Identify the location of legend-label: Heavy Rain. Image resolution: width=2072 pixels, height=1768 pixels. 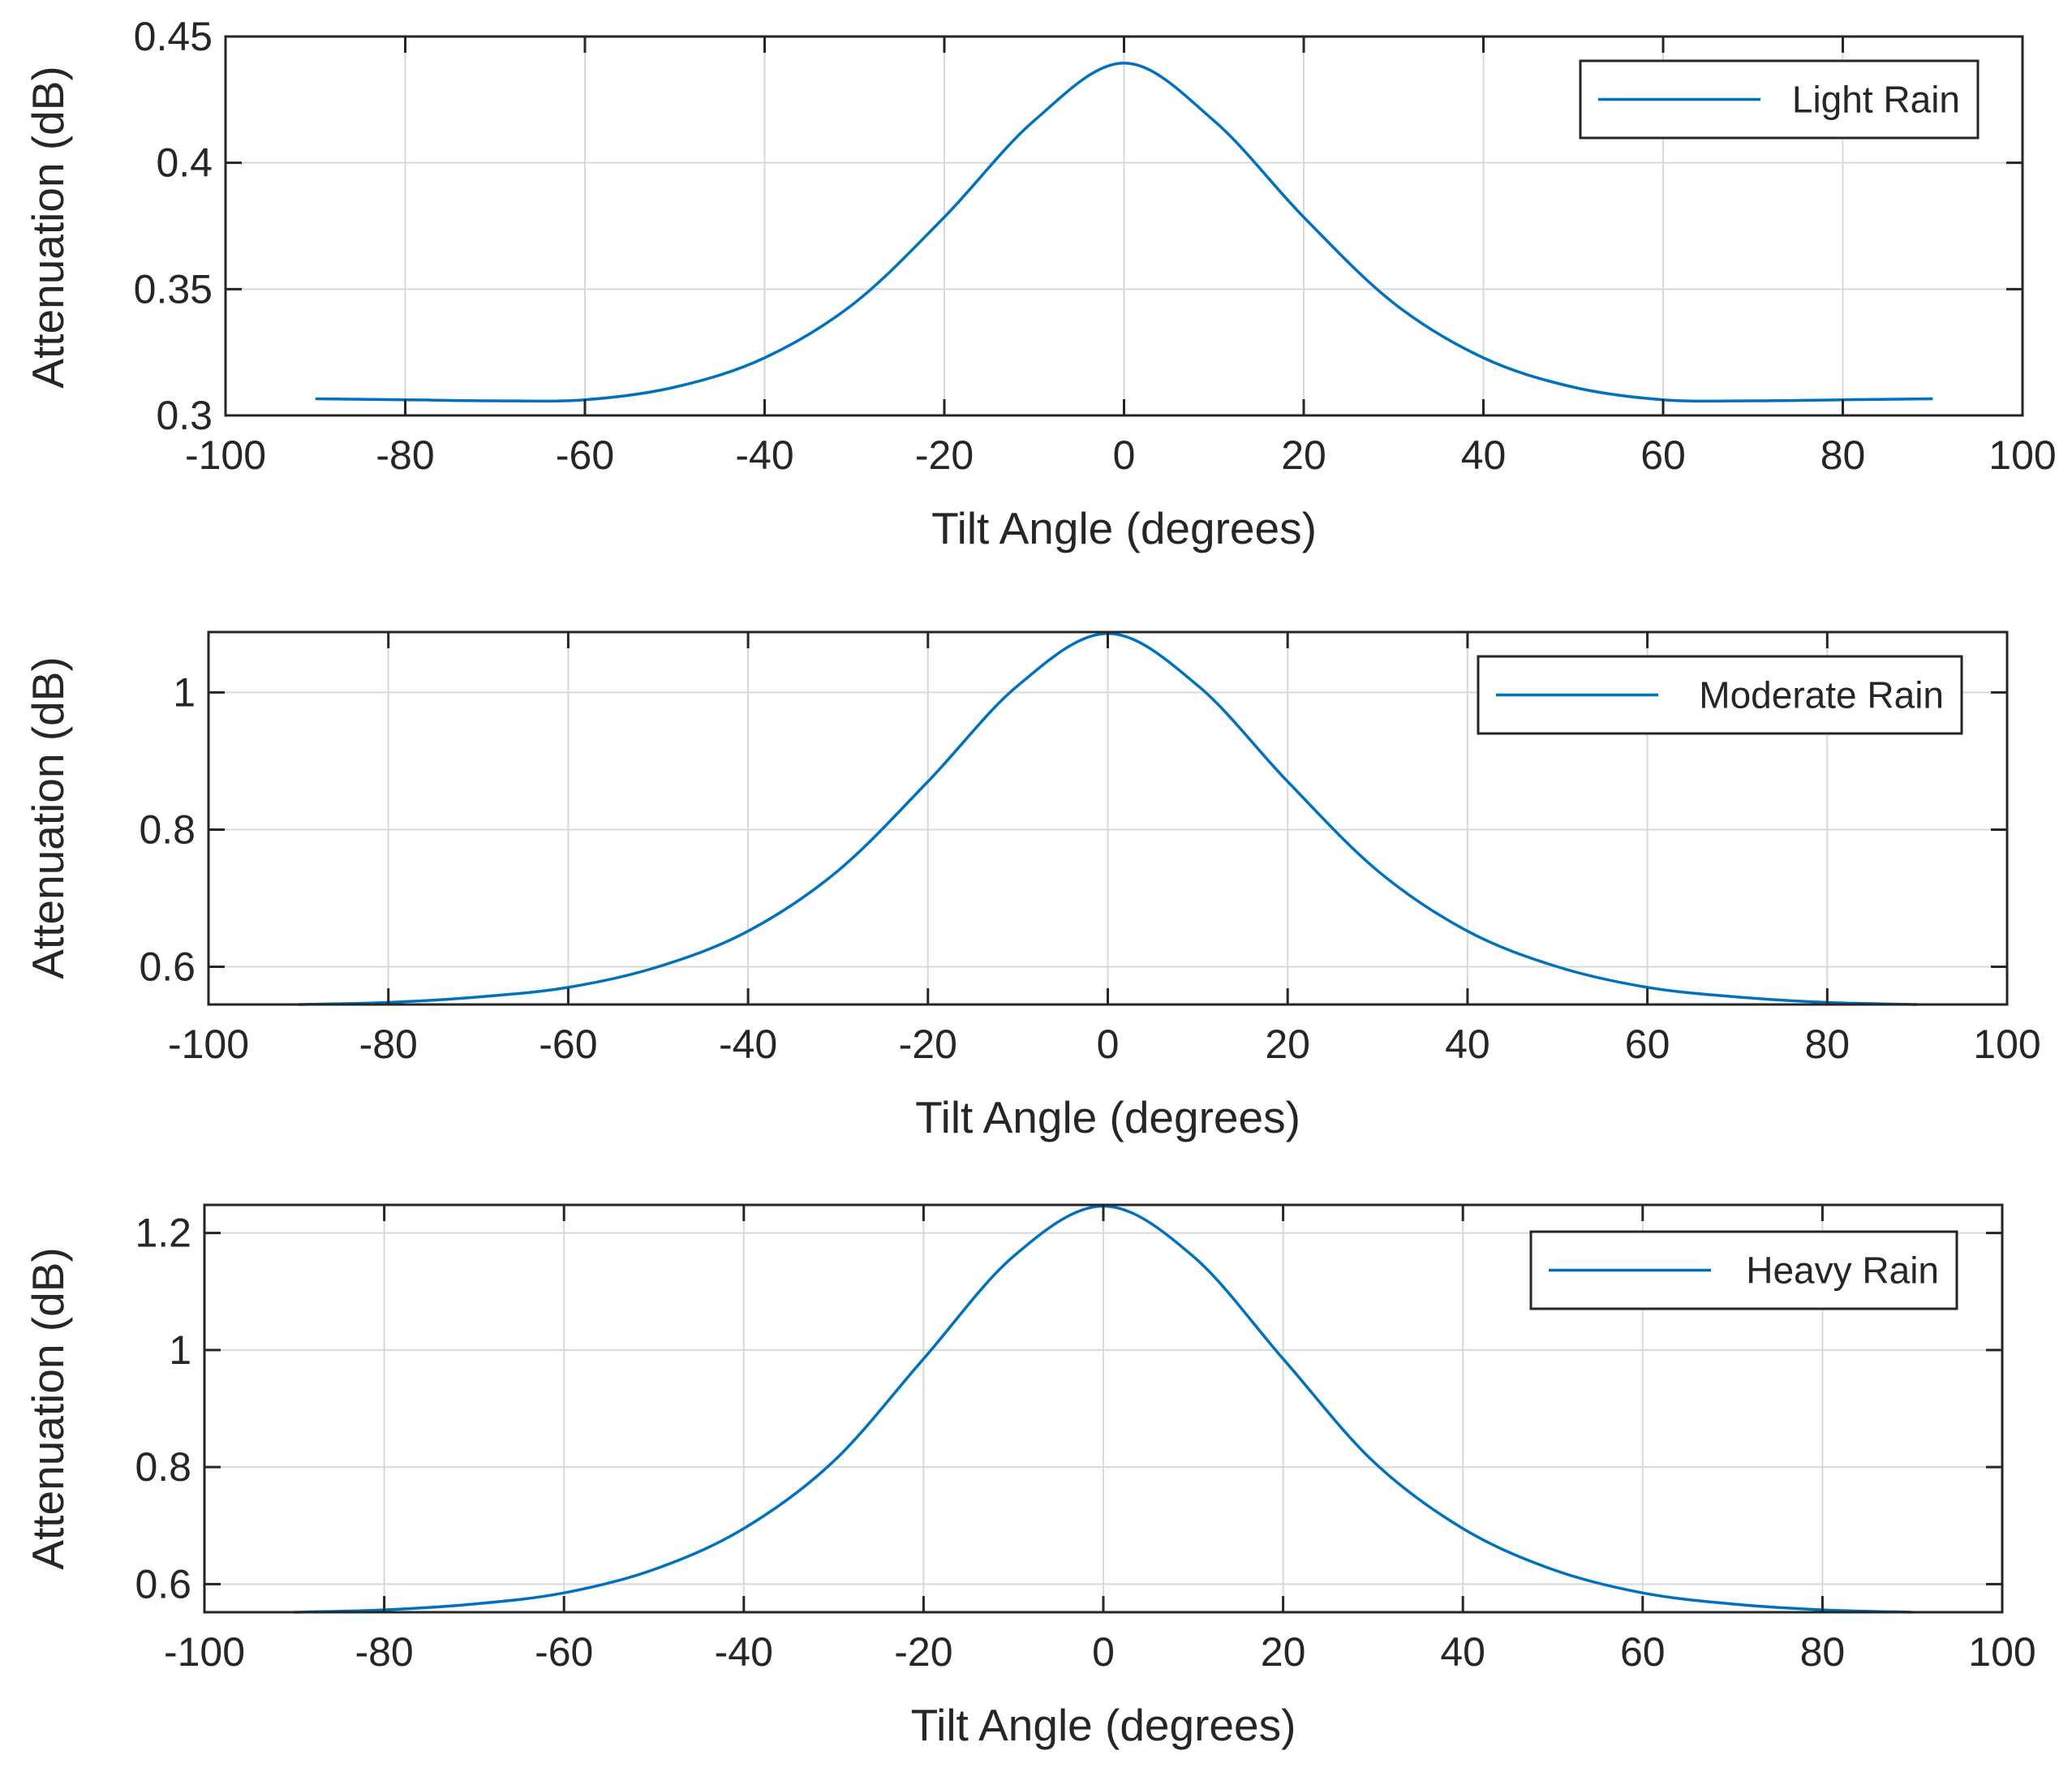
(1842, 1271).